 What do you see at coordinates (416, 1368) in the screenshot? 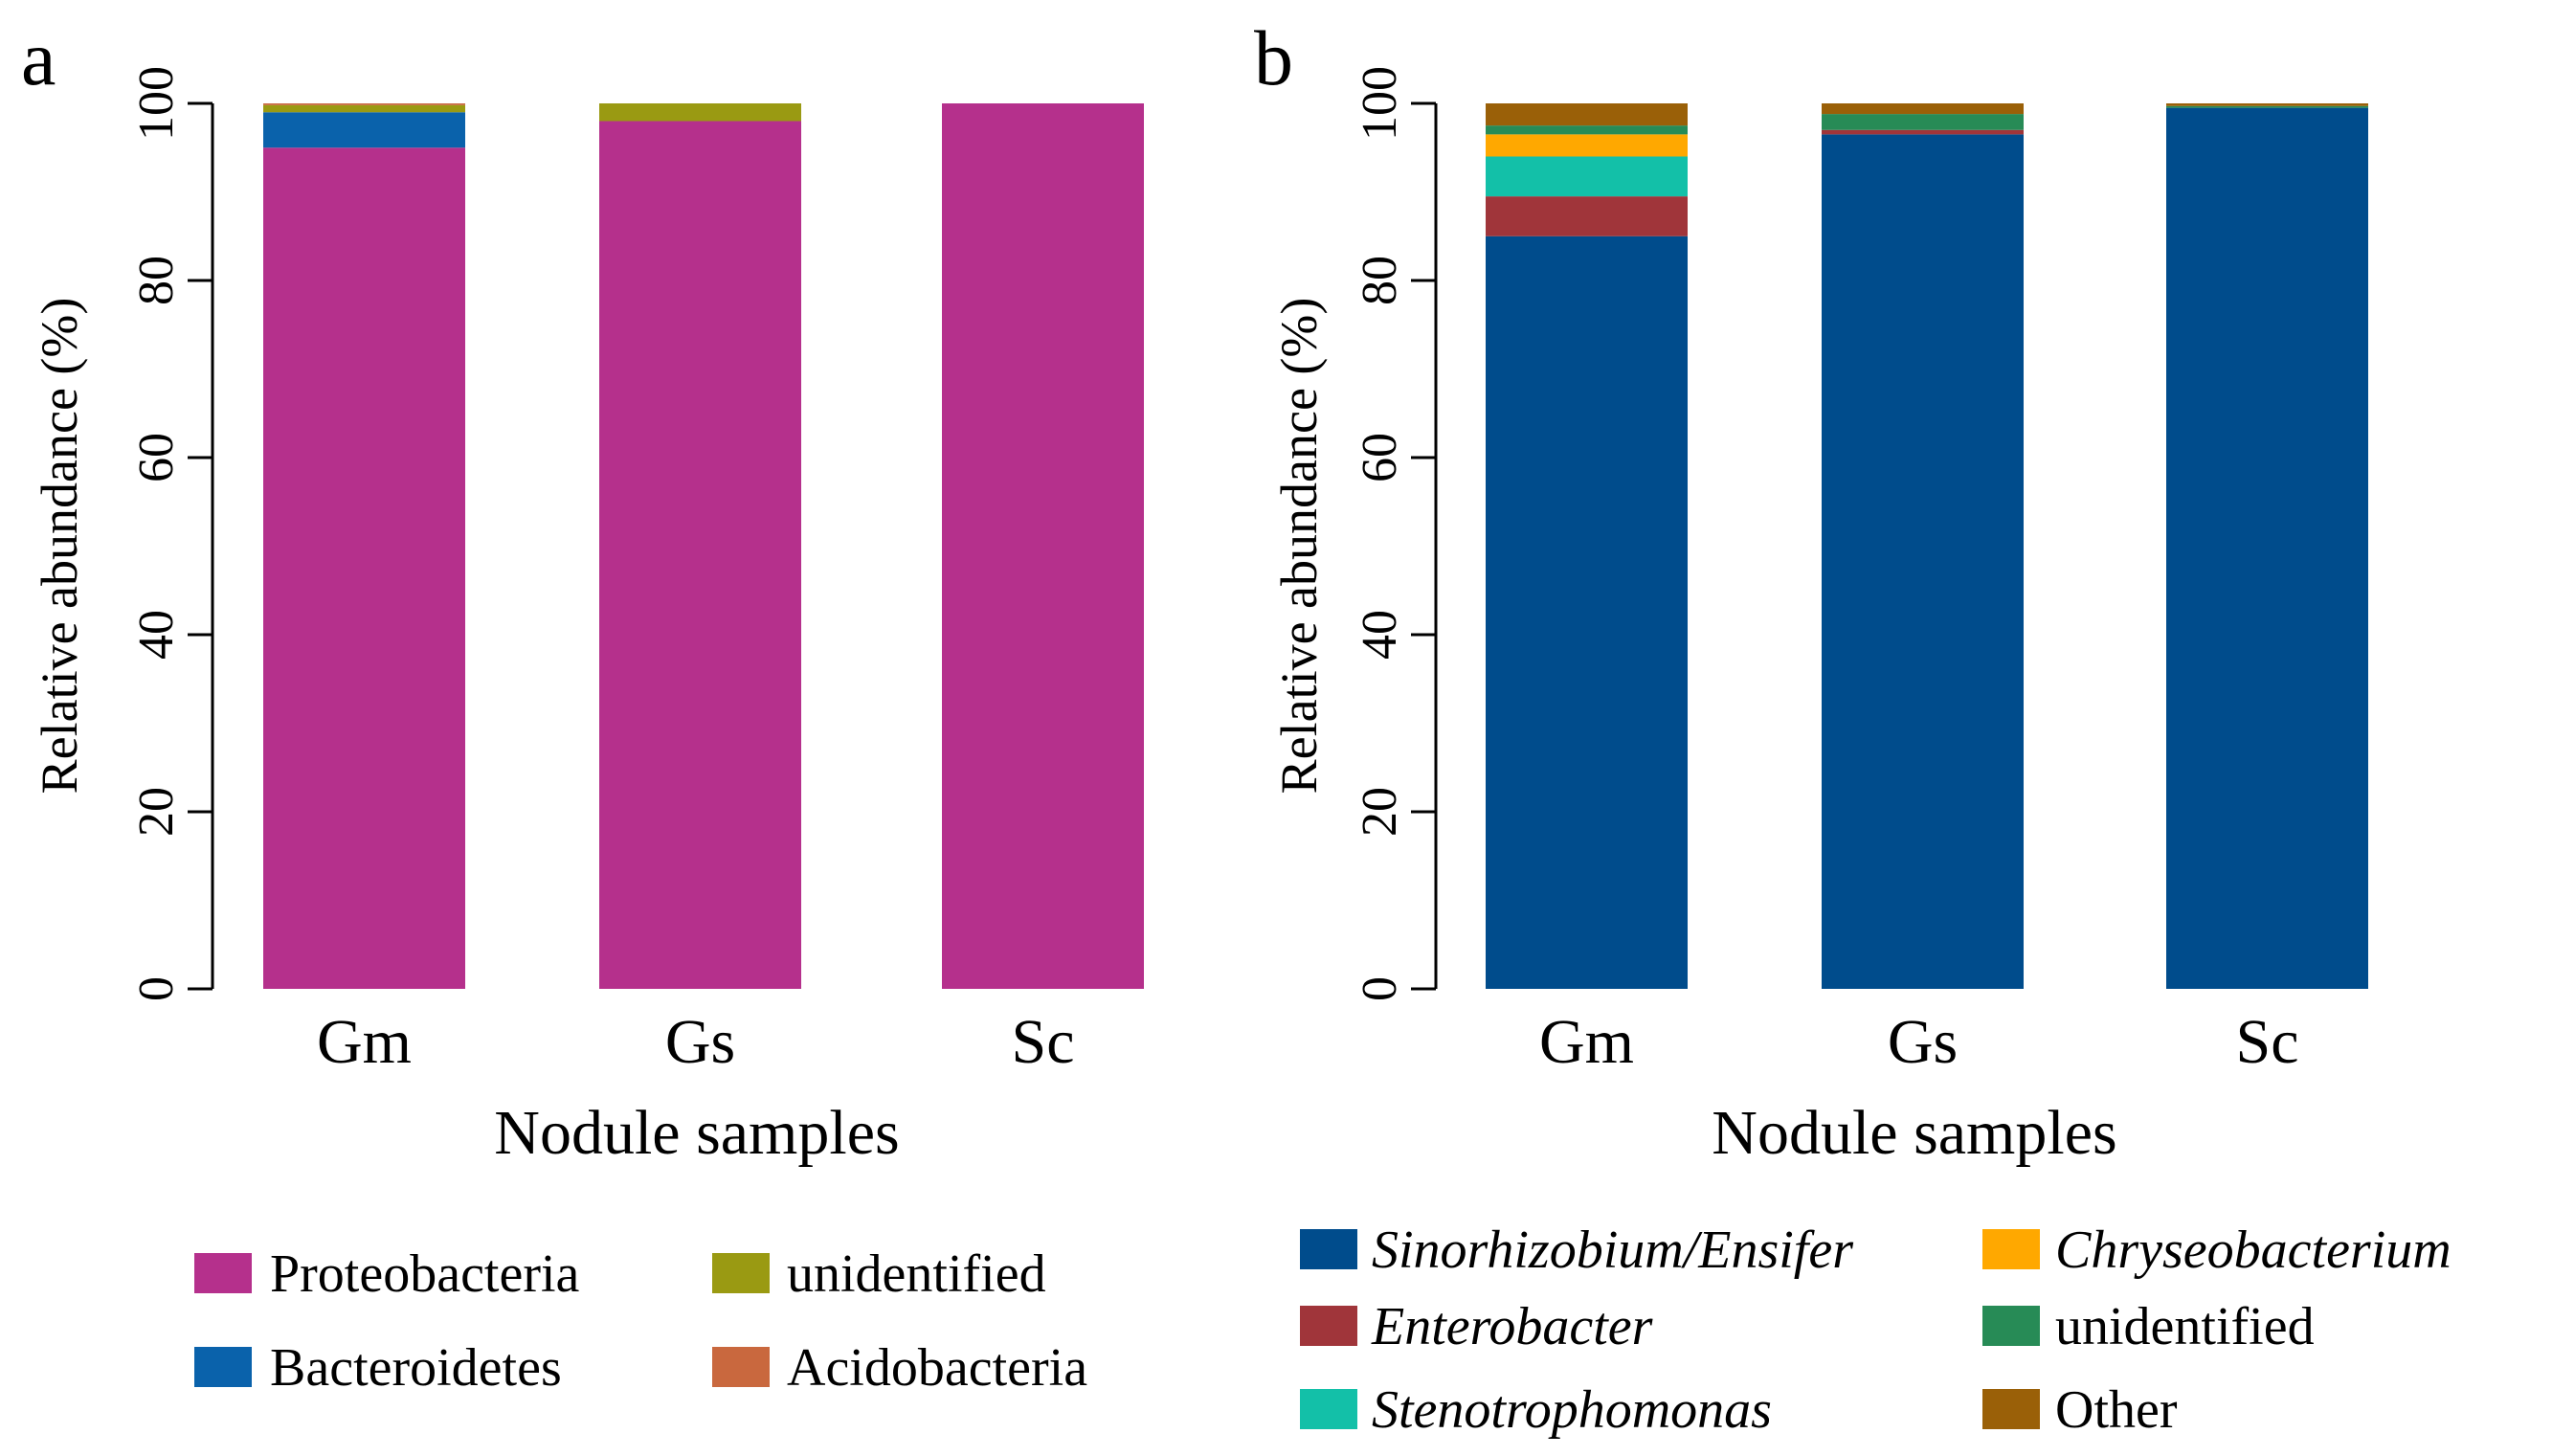
I see `legend-label: Bacteroidetes` at bounding box center [416, 1368].